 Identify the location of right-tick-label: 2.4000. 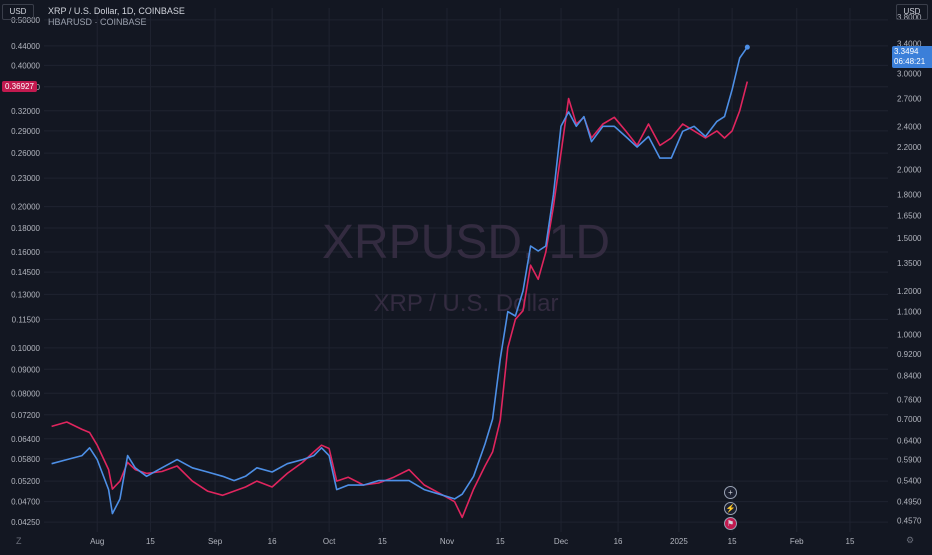
(909, 126).